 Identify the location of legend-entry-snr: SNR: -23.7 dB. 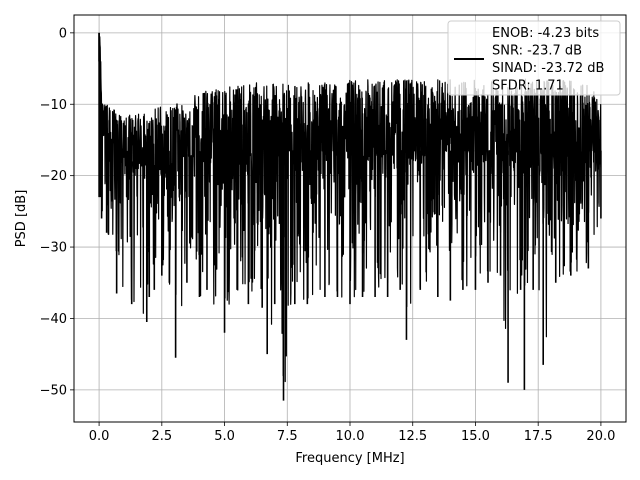
(537, 51).